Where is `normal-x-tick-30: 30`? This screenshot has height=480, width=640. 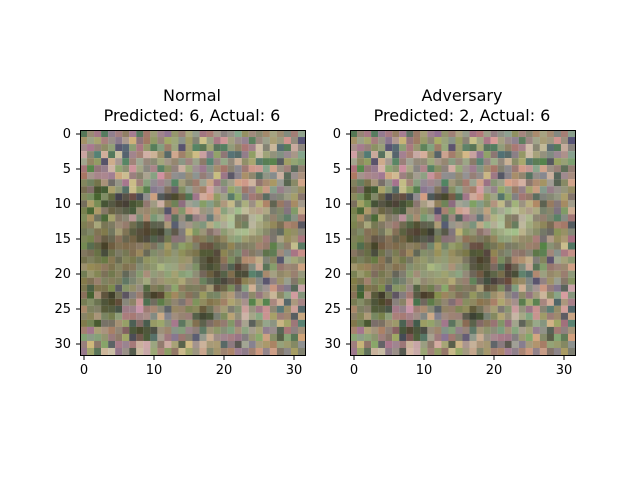
normal-x-tick-30: 30 is located at coordinates (294, 370).